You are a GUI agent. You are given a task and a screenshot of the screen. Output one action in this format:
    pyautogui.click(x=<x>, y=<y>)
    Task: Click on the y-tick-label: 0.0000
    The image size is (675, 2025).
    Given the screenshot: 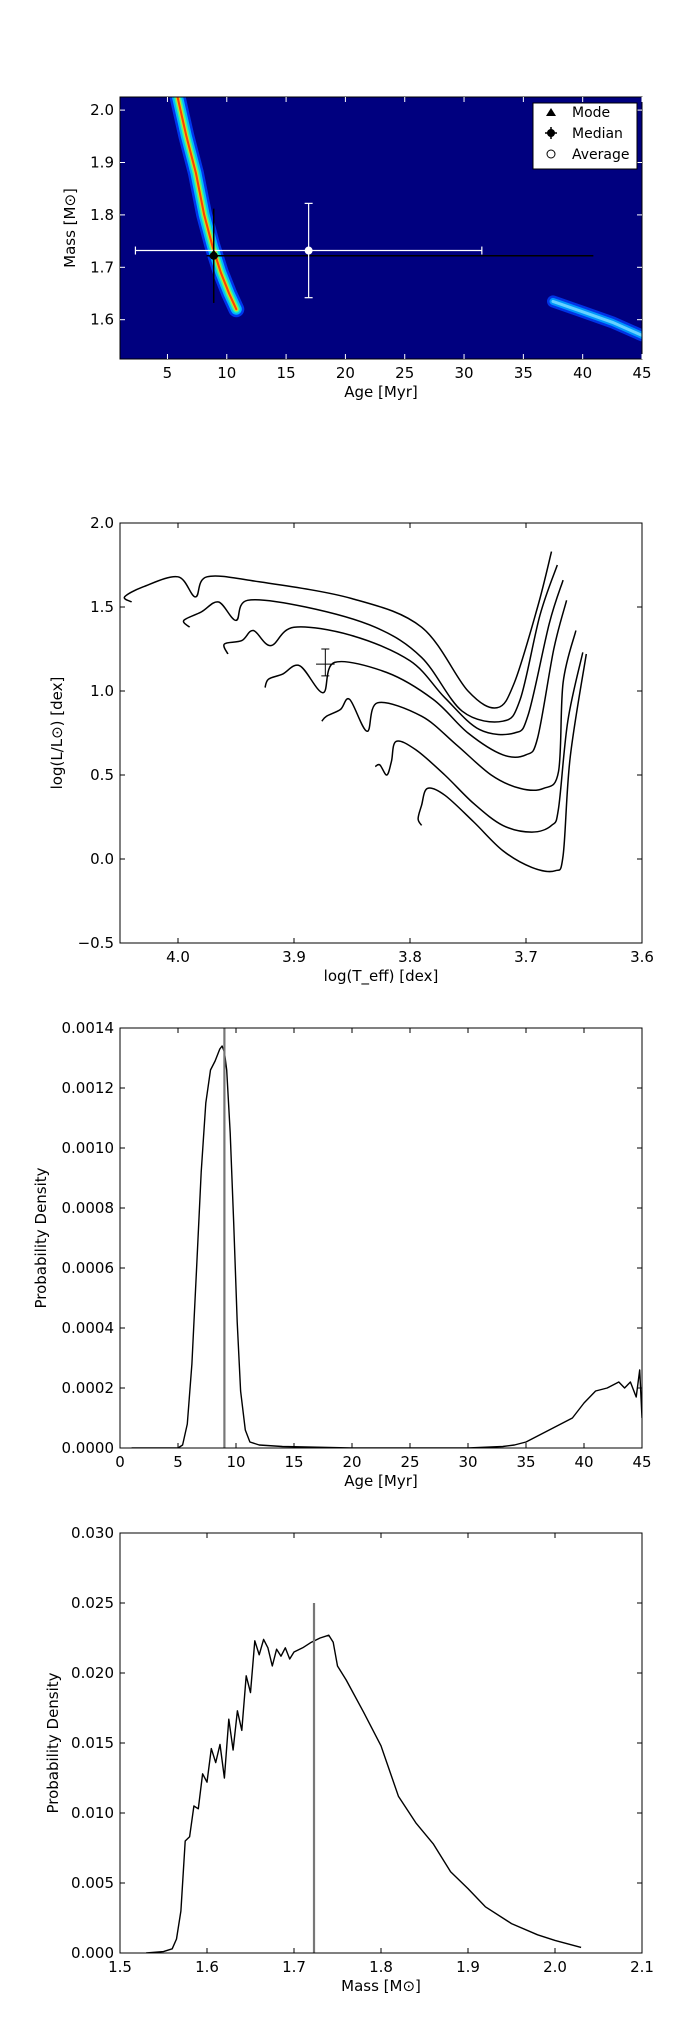 What is the action you would take?
    pyautogui.click(x=88, y=1448)
    